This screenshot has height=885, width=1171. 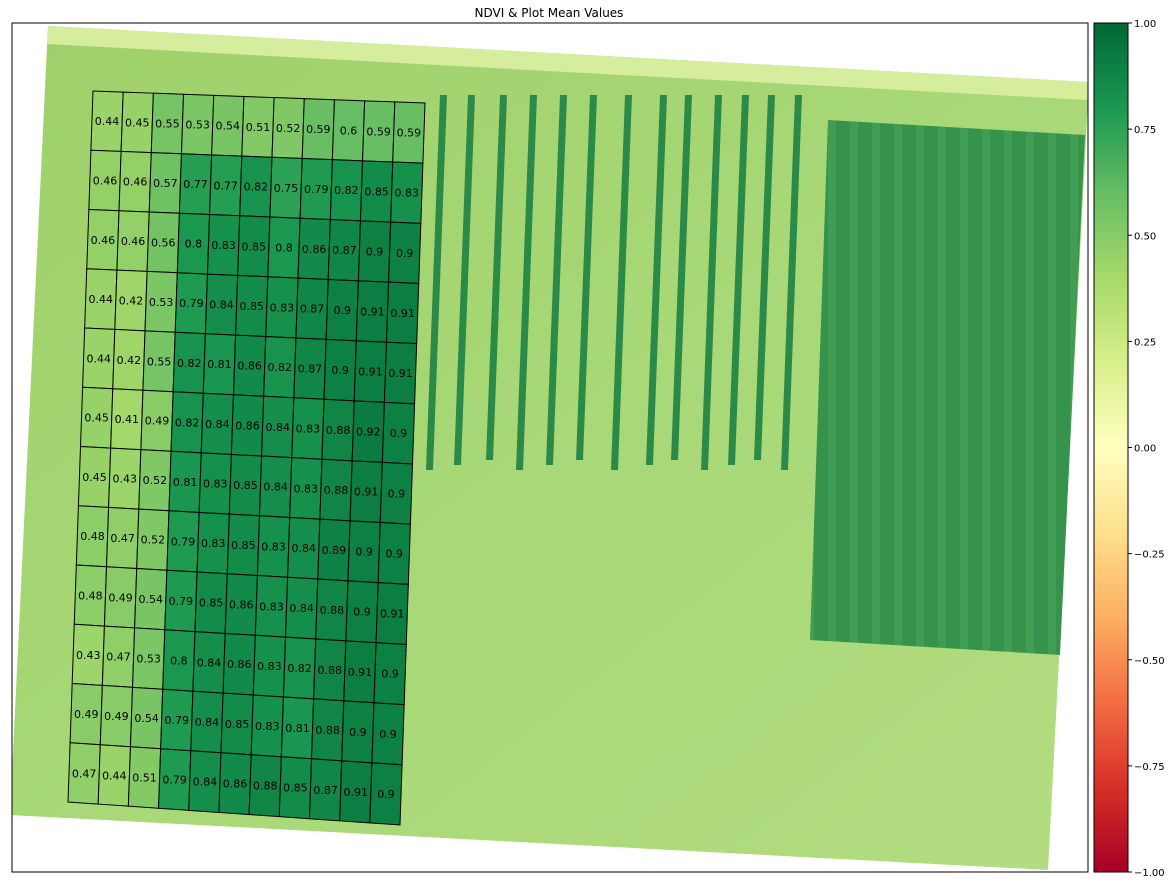 I want to click on colorbar-tick-label: −0.25, so click(x=1149, y=555).